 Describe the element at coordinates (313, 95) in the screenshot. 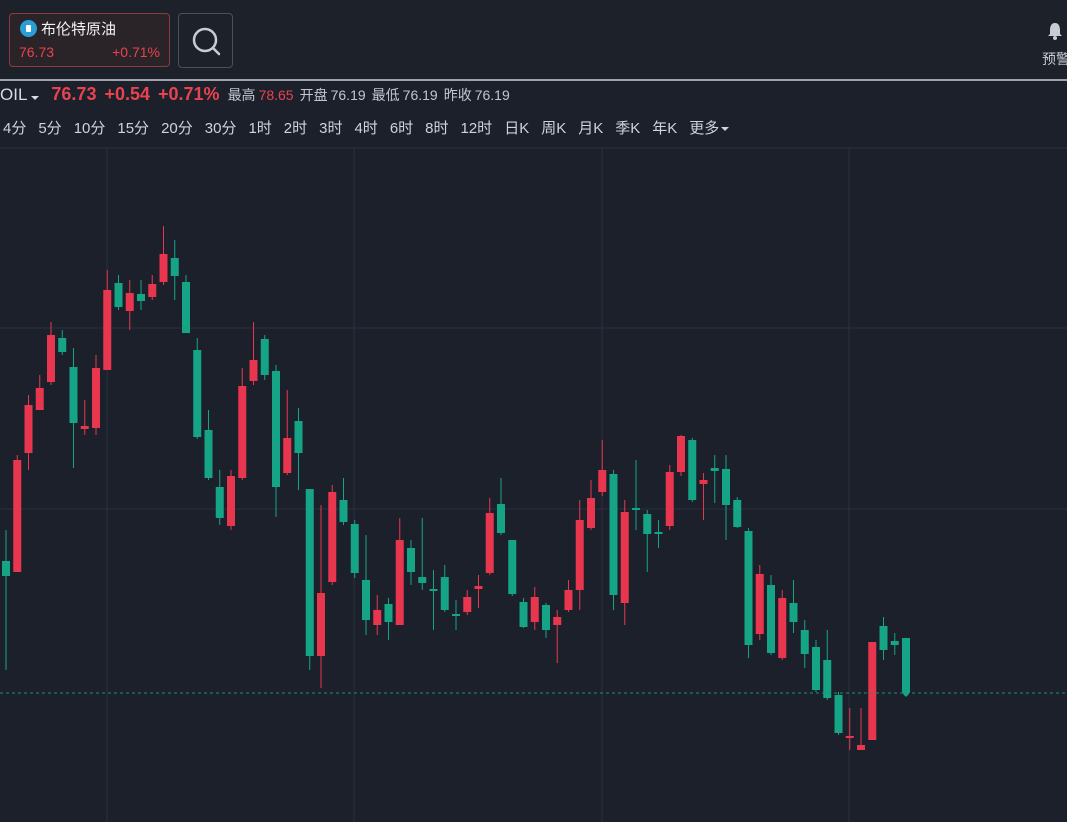

I see `open-label: 开盘` at that location.